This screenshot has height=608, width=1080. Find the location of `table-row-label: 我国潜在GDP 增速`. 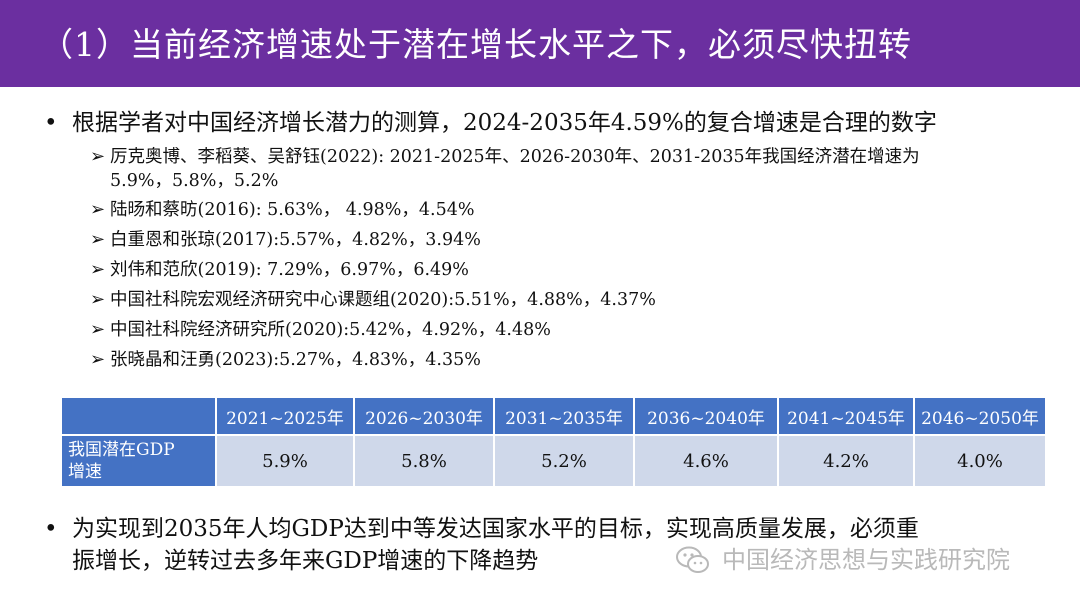

table-row-label: 我国潜在GDP 增速 is located at coordinates (139, 461).